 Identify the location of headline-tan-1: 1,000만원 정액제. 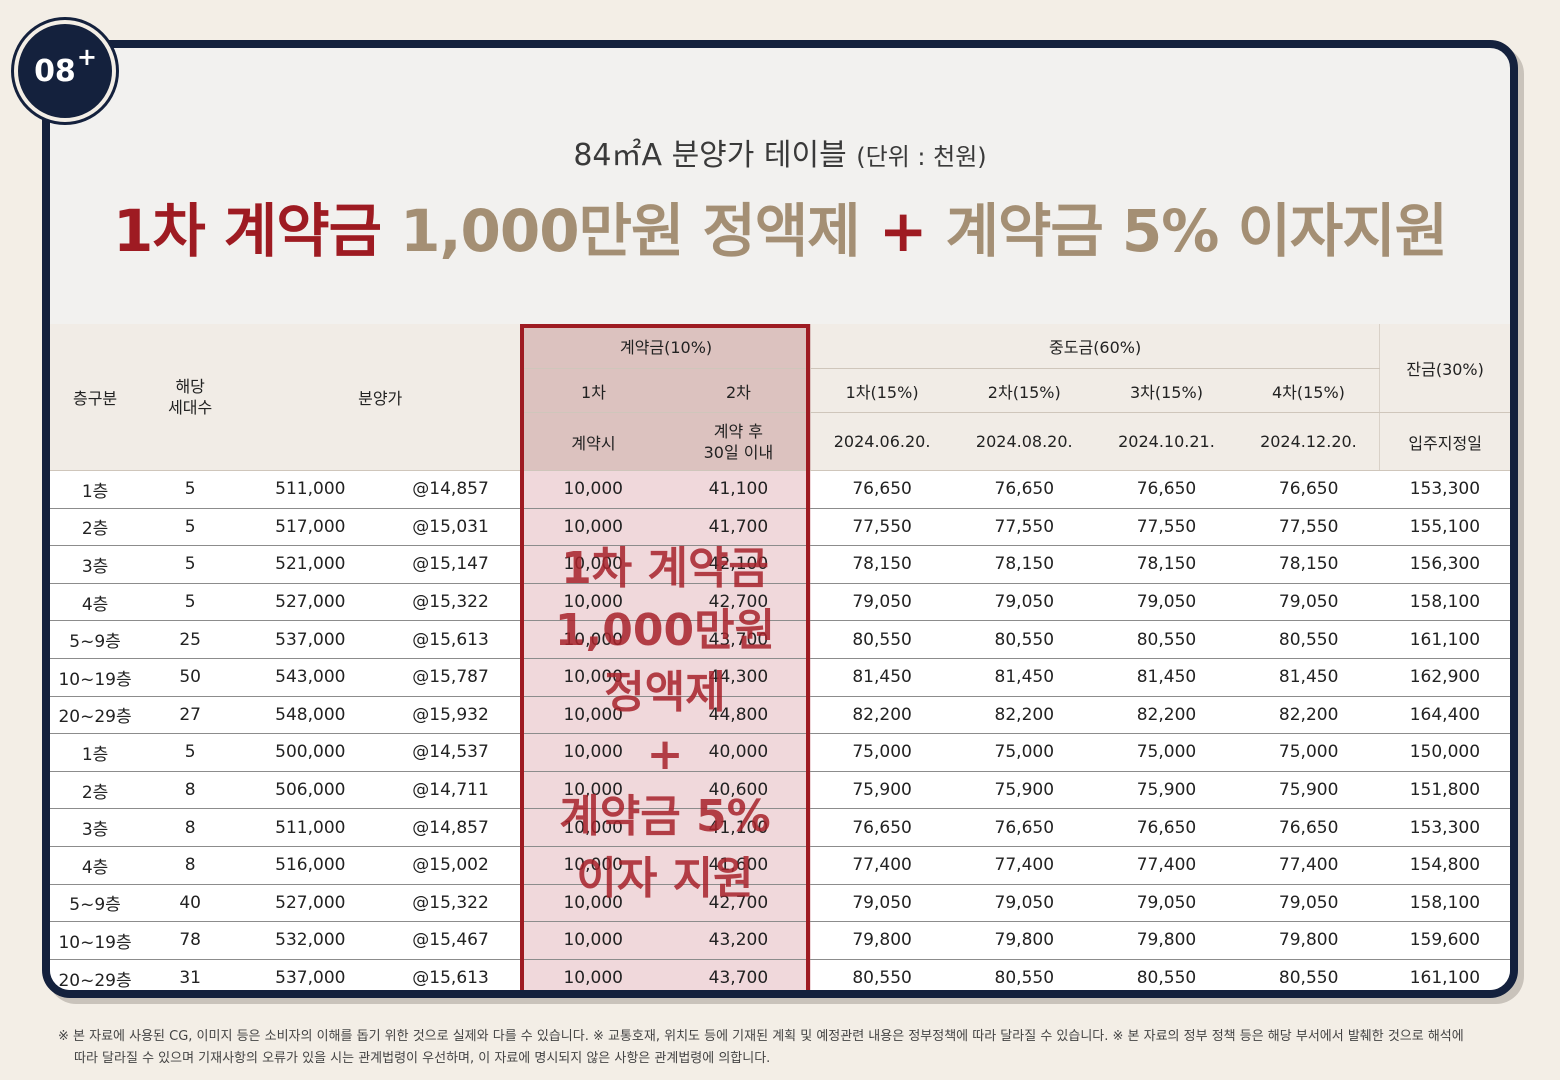
(630, 231).